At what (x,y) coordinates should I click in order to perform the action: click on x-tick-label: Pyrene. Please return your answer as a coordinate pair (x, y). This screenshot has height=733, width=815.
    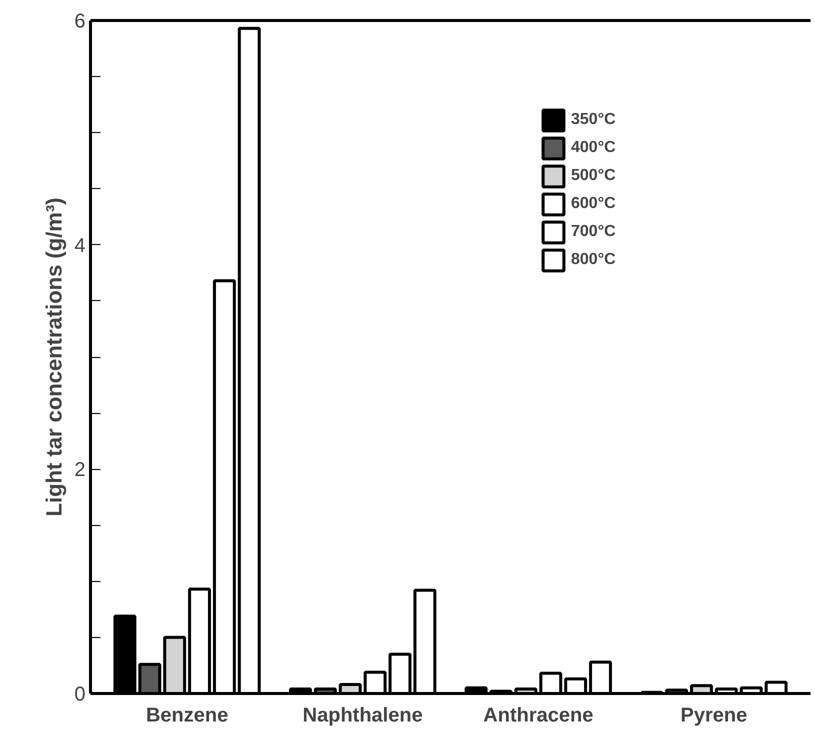
    Looking at the image, I should click on (714, 715).